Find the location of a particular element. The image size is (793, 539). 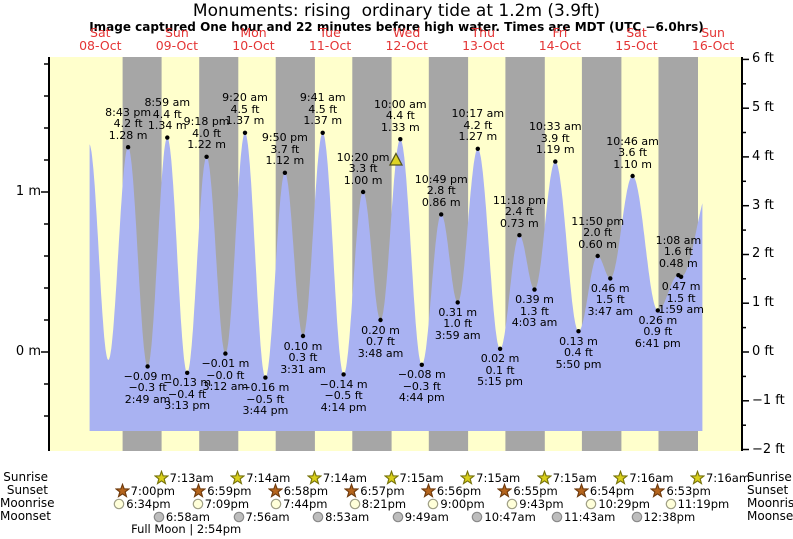

moonrise-time: 10:29pm is located at coordinates (624, 503).